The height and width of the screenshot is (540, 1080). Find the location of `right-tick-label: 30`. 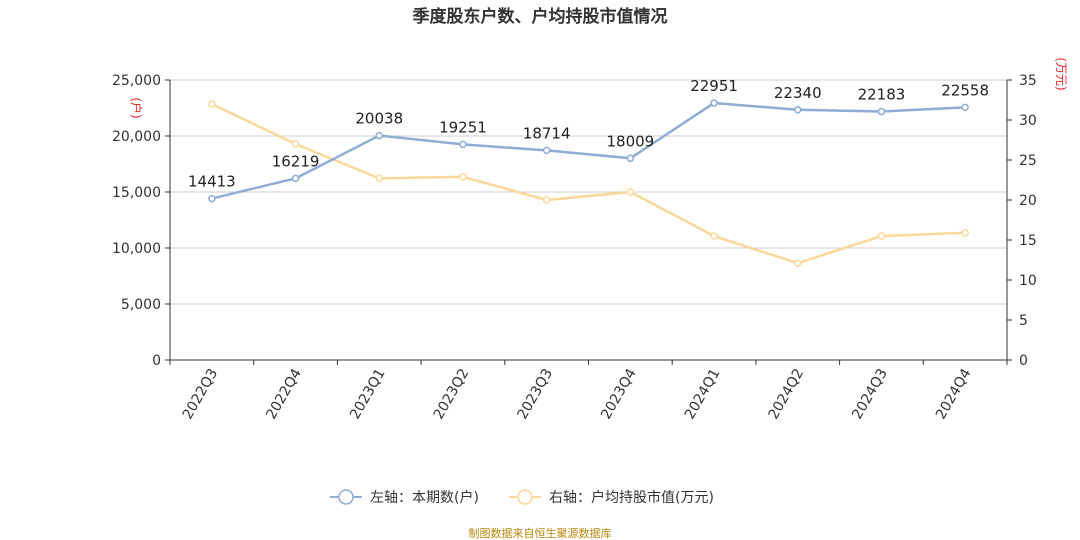

right-tick-label: 30 is located at coordinates (1028, 121).